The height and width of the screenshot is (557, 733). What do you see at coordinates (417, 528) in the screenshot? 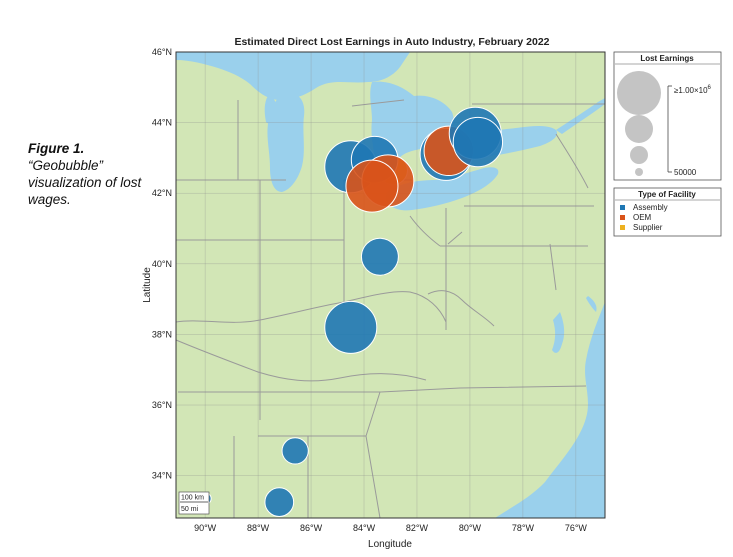
I see `x-tick-label: 82°W` at bounding box center [417, 528].